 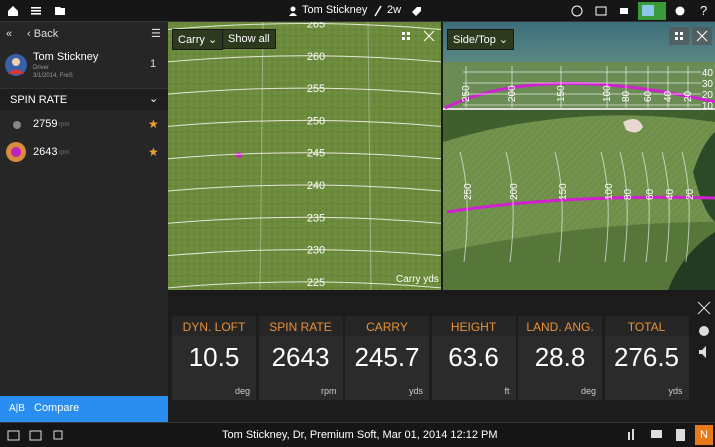 What do you see at coordinates (650, 194) in the screenshot?
I see `top-distance-label: 60` at bounding box center [650, 194].